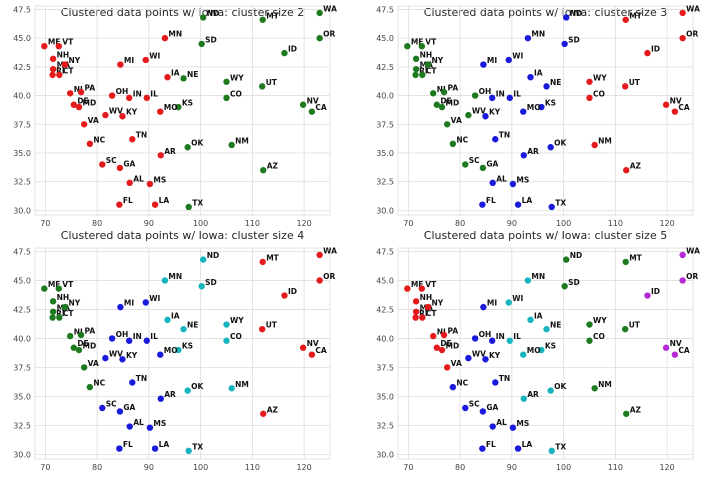  Describe the element at coordinates (22, 67) in the screenshot. I see `y-tick-label: 42.5` at that location.